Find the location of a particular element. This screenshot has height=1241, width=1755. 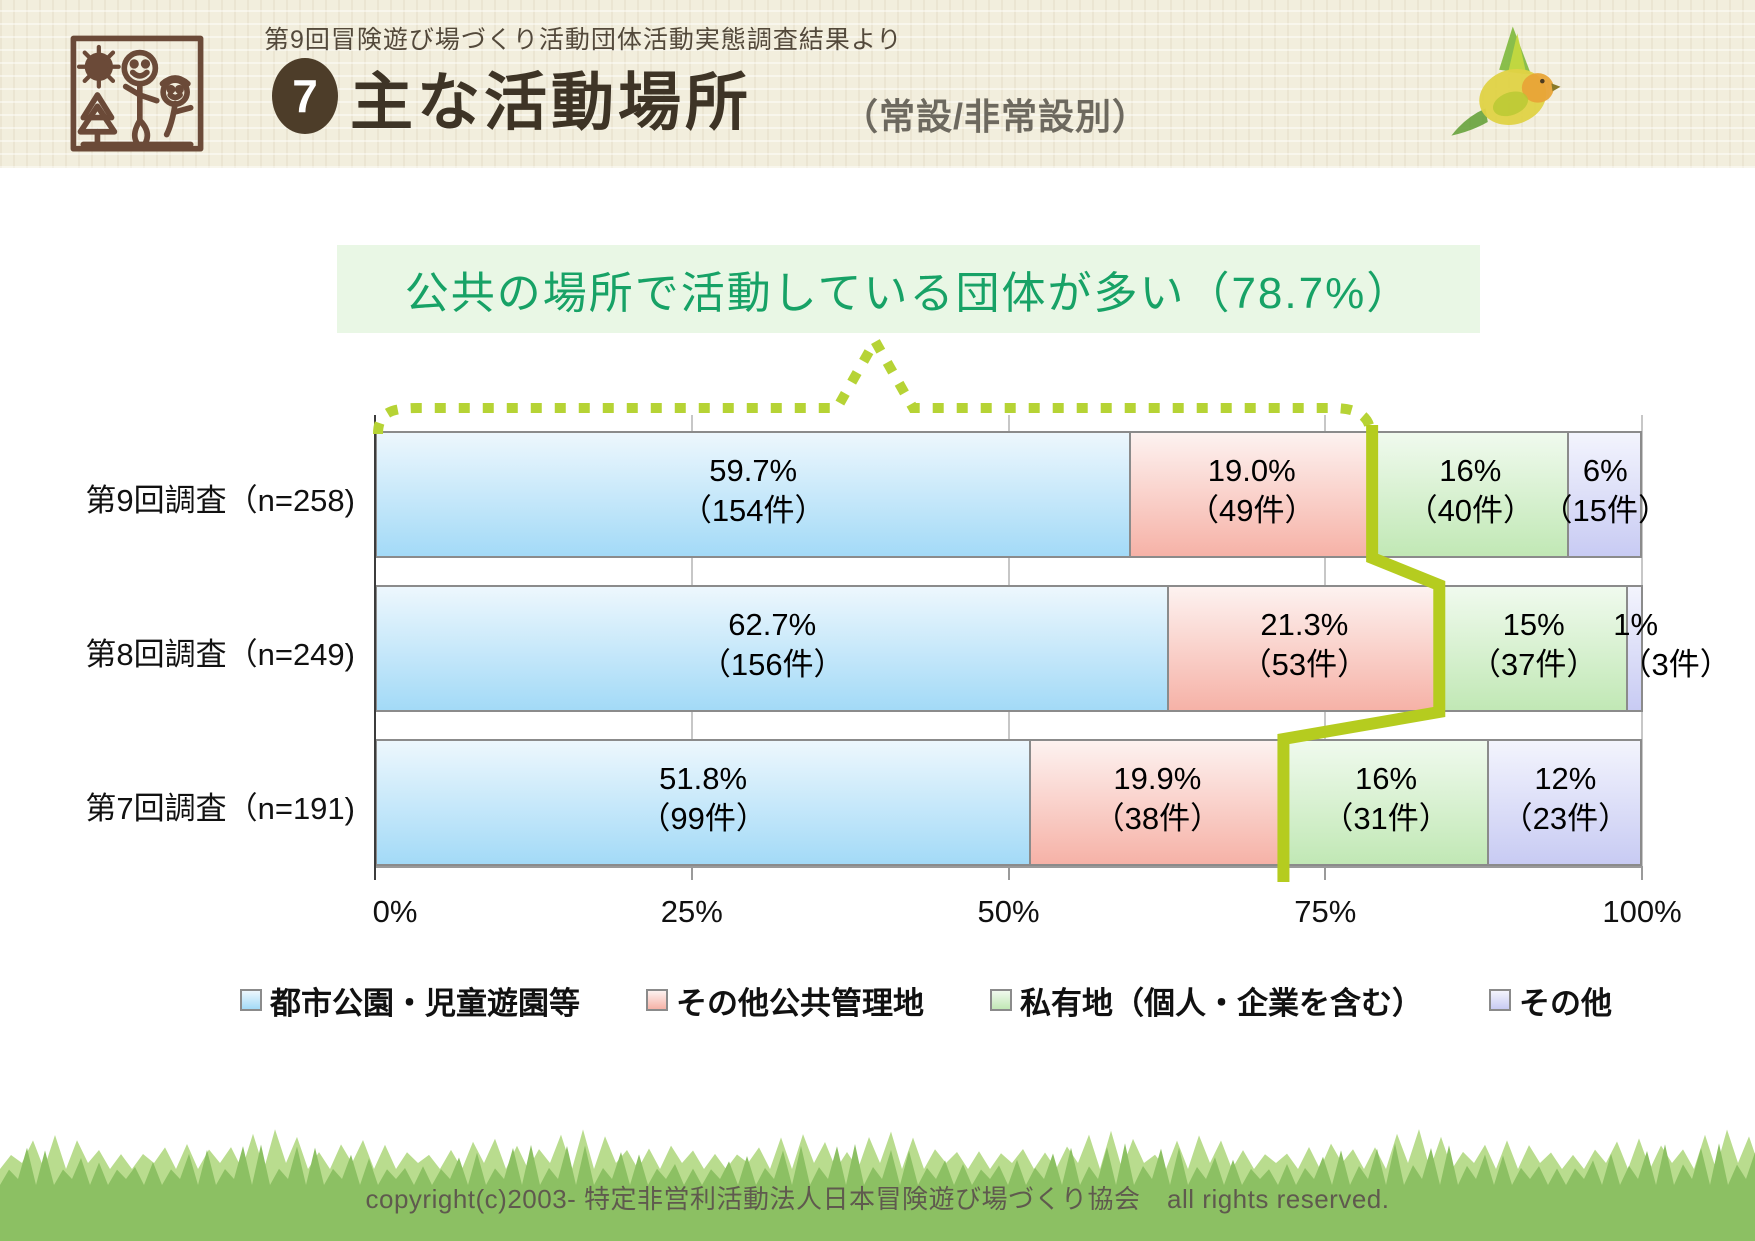

row-label: 第7回調査（n=191) is located at coordinates (220, 808).